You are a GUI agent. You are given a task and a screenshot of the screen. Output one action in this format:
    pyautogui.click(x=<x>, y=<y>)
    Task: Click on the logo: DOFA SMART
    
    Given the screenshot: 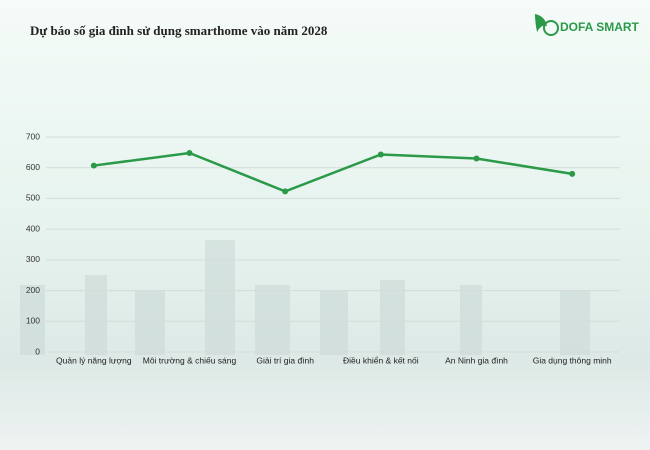 What is the action you would take?
    pyautogui.click(x=587, y=25)
    